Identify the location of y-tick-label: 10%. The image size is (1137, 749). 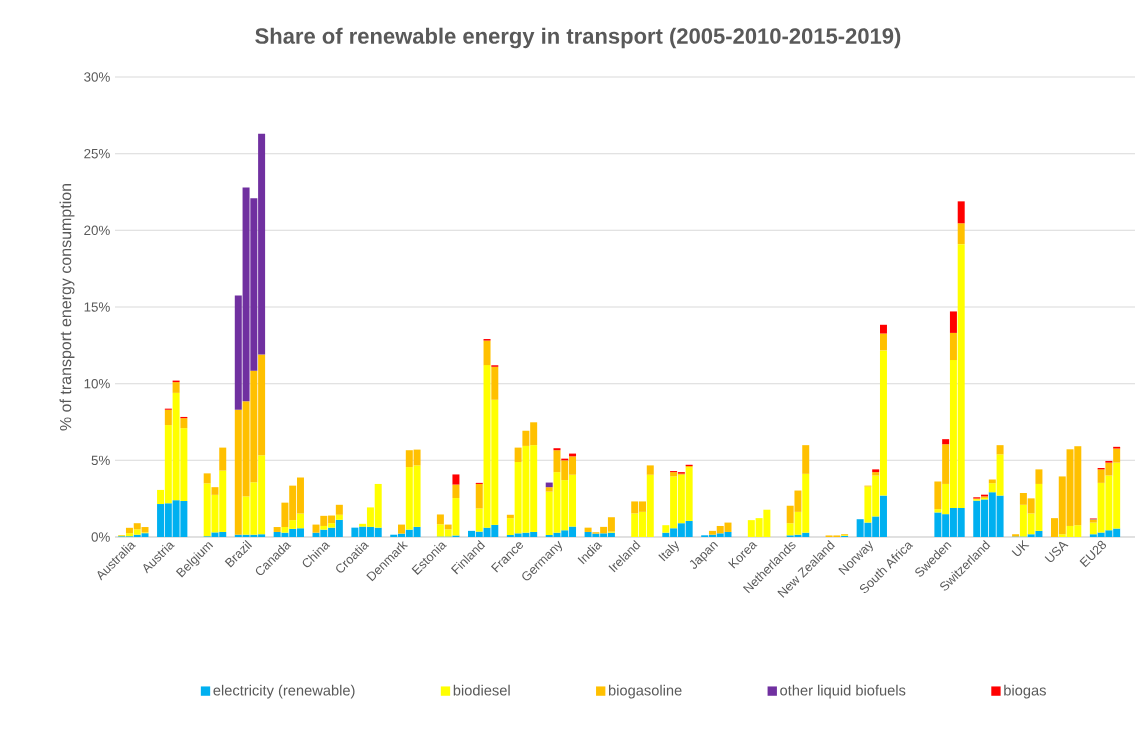
(97, 383).